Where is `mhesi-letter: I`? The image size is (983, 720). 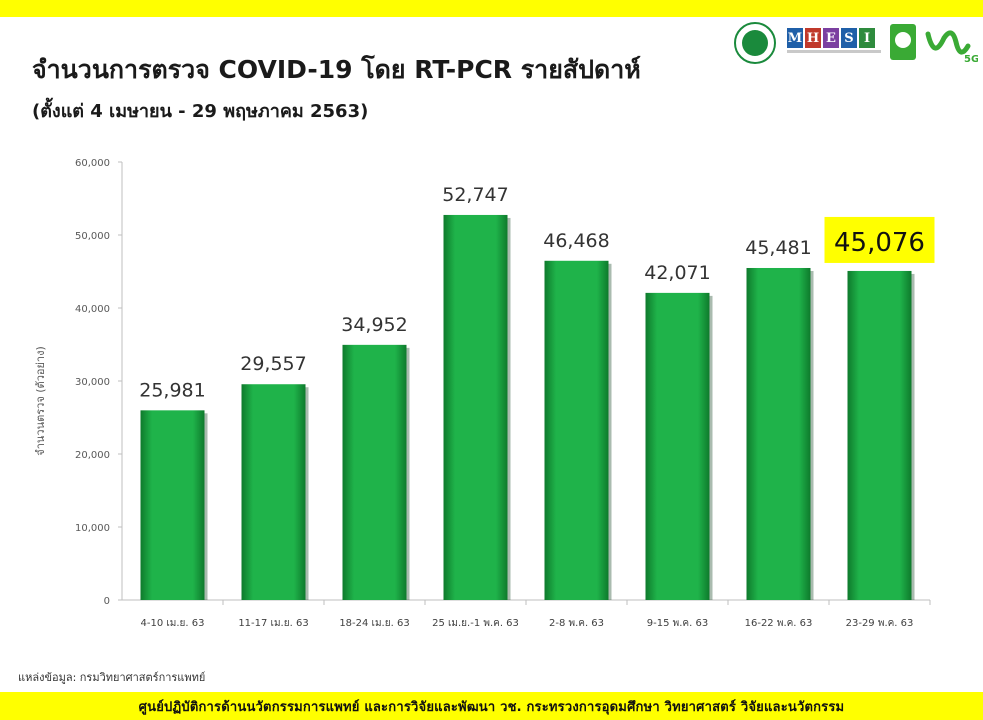 mhesi-letter: I is located at coordinates (867, 38).